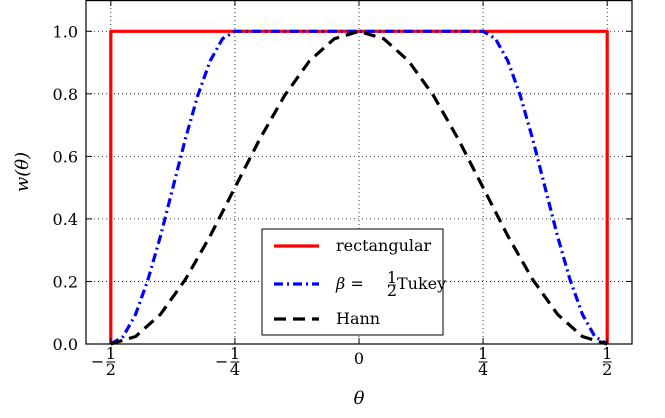  Describe the element at coordinates (65, 344) in the screenshot. I see `y-tick-label: 0.0` at that location.